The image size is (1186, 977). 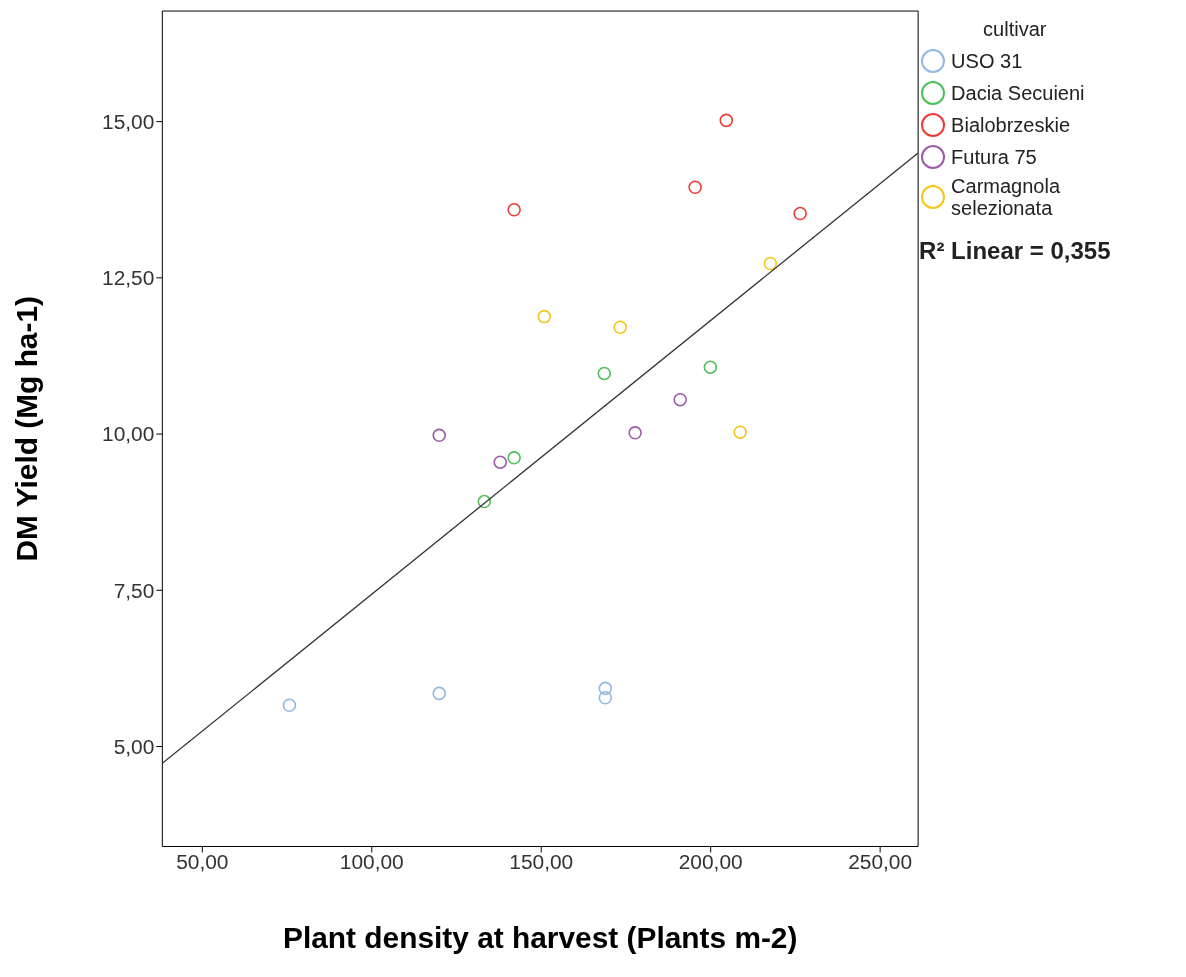 What do you see at coordinates (541, 862) in the screenshot?
I see `x-tick-label: 150,00` at bounding box center [541, 862].